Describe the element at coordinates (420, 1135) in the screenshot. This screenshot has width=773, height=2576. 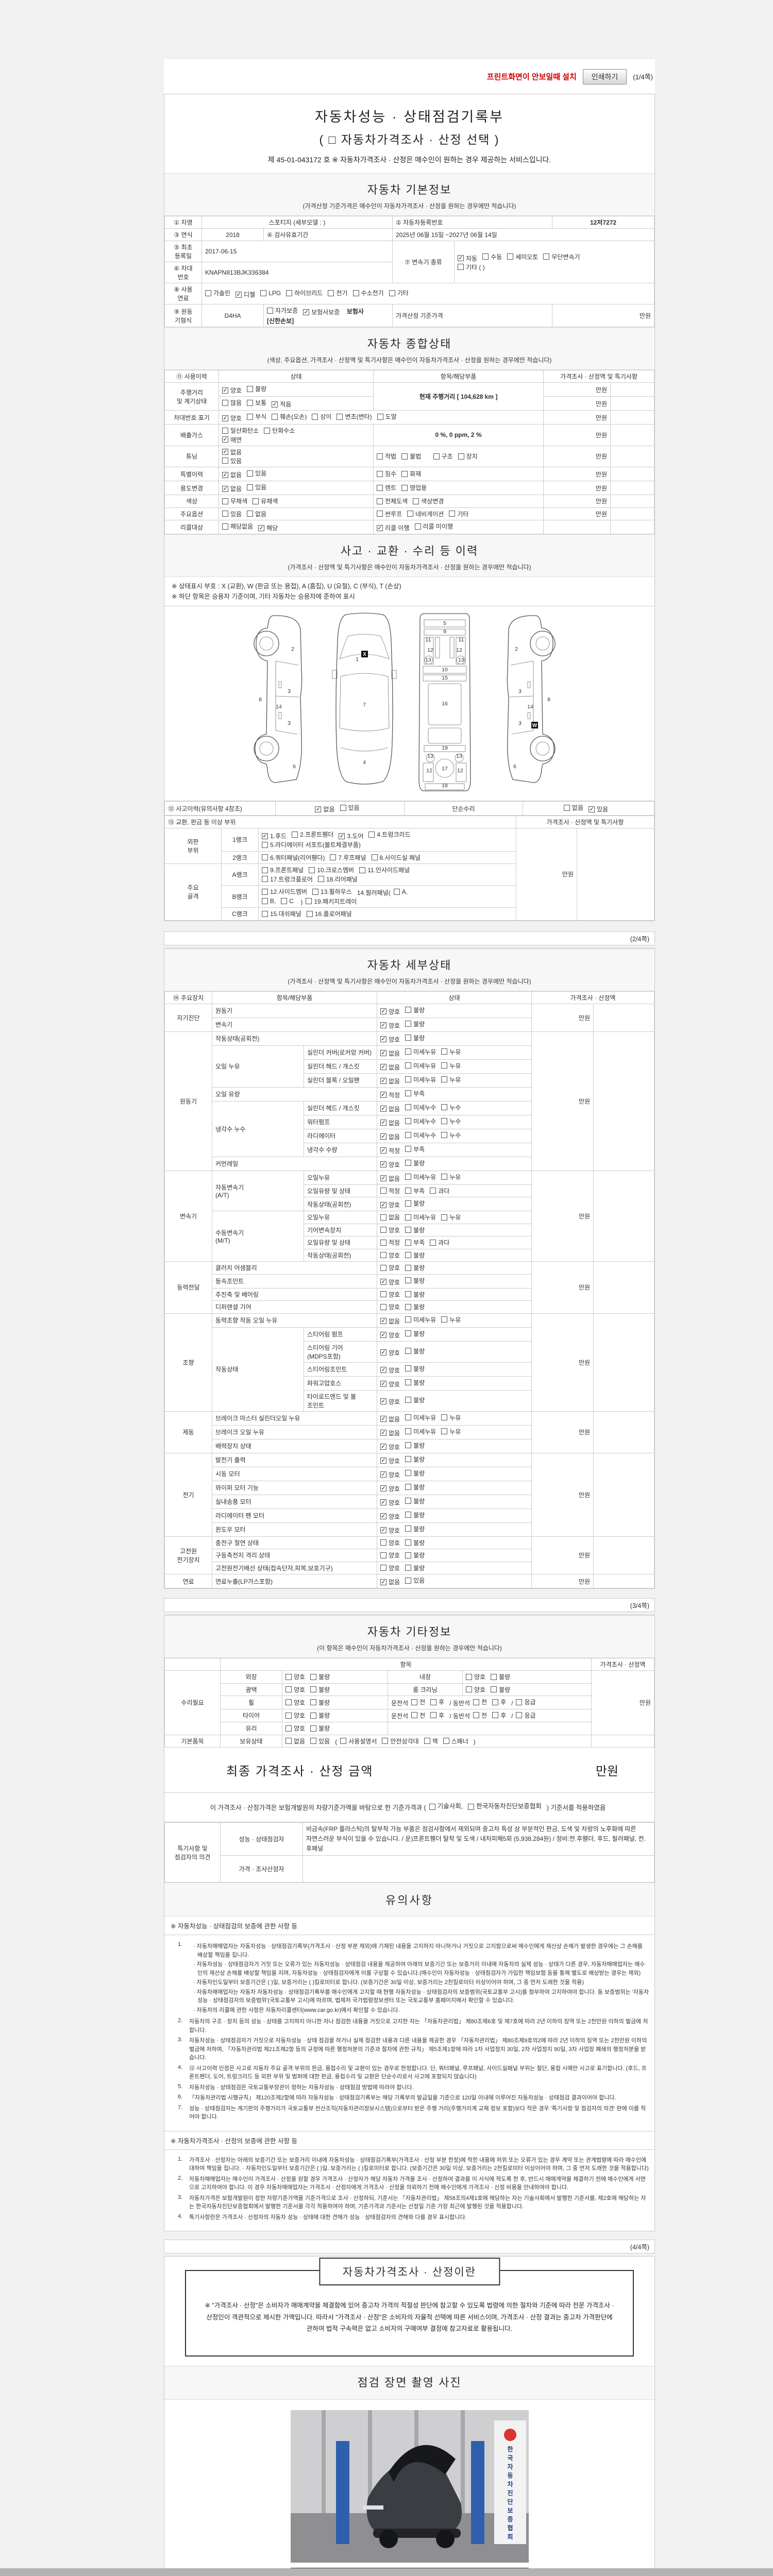
I see `checkbox-미세누수: 미세누수` at that location.